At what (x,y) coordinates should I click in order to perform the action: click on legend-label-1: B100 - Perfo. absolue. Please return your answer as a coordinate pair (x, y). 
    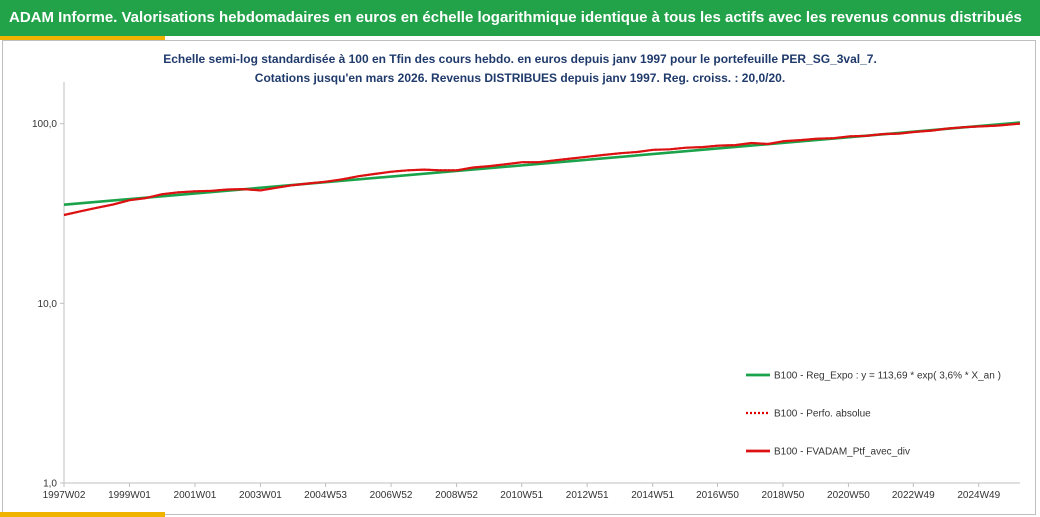
    Looking at the image, I should click on (822, 414).